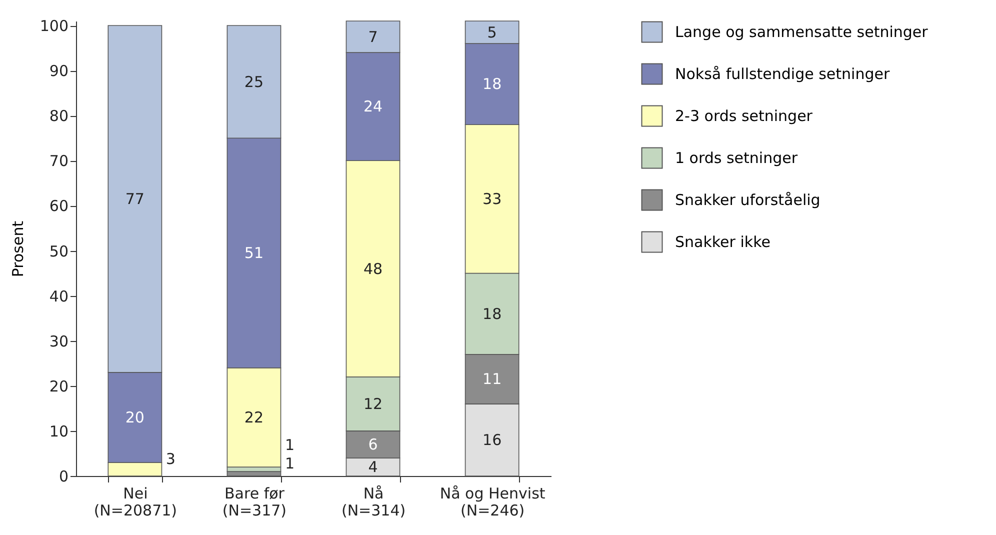 The width and height of the screenshot is (996, 535). I want to click on data-label: 12, so click(373, 403).